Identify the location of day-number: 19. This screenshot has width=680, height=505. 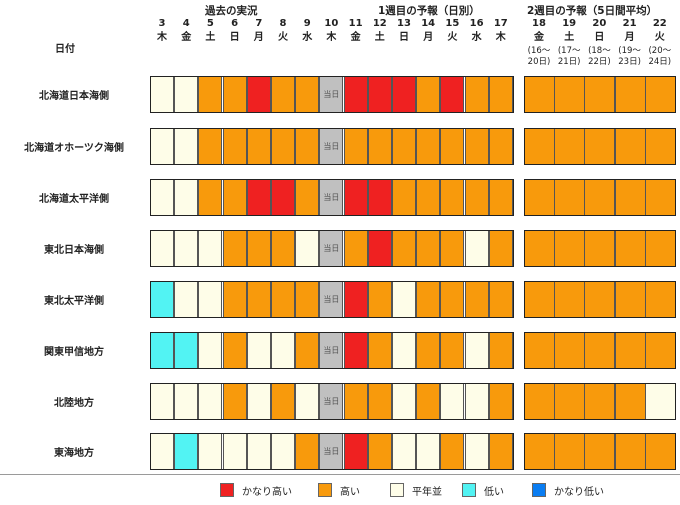
(569, 23).